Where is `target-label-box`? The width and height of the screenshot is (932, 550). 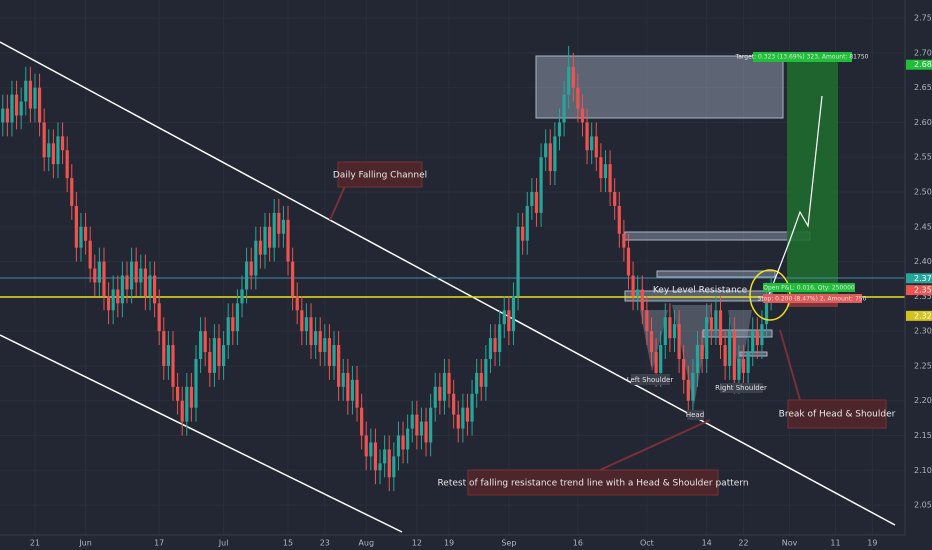
target-label-box is located at coordinates (802, 57).